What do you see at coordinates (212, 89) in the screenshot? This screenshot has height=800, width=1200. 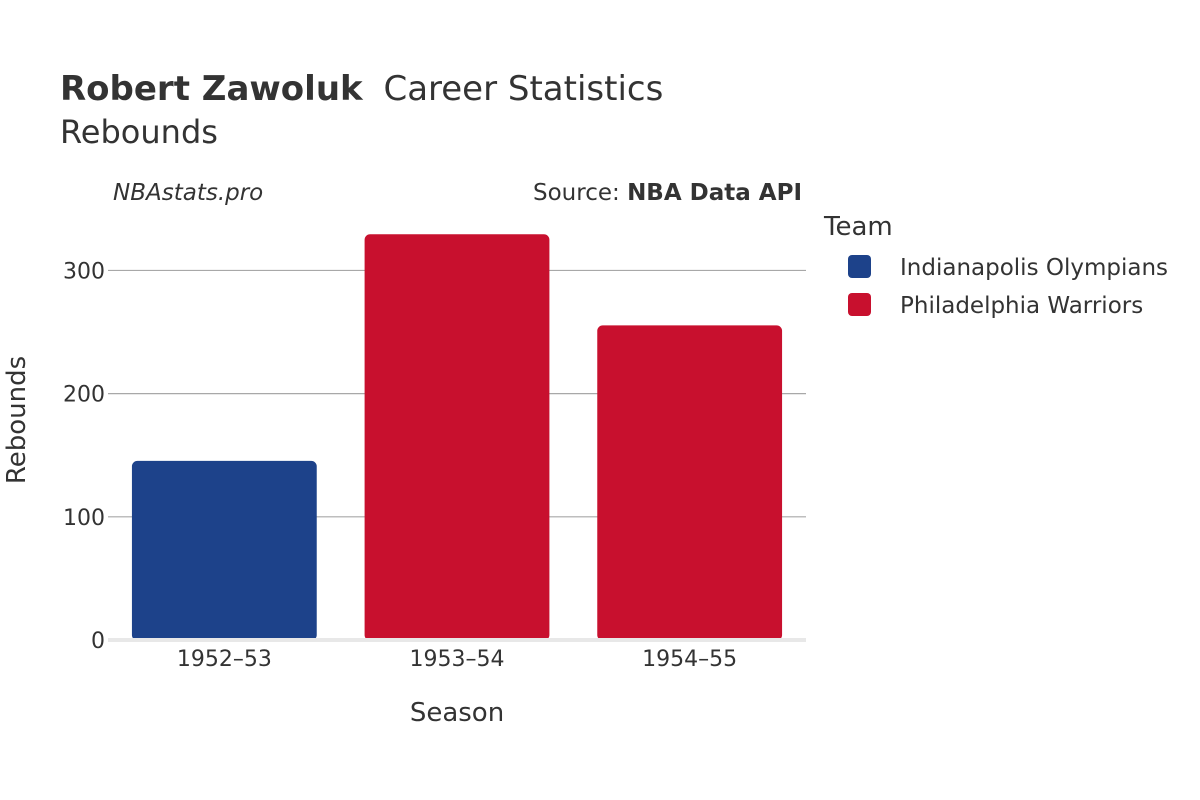 I see `player-name: Robert Zawoluk` at bounding box center [212, 89].